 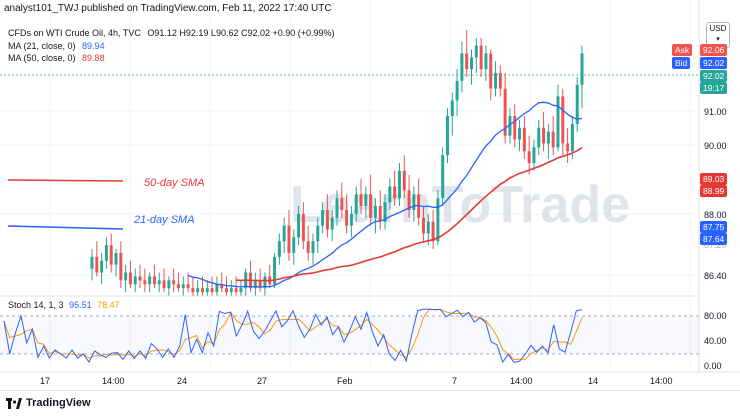 I want to click on stoch-value: 78.47, so click(x=108, y=305).